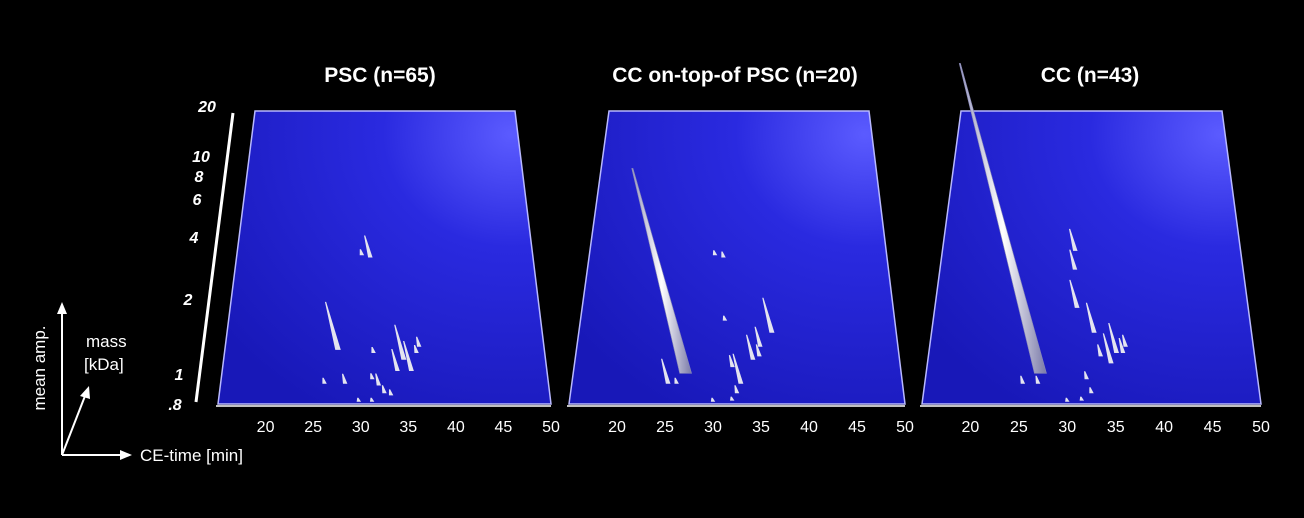  Describe the element at coordinates (735, 75) in the screenshot. I see `chart-title: CC on-top-of PSC (n=20)` at that location.